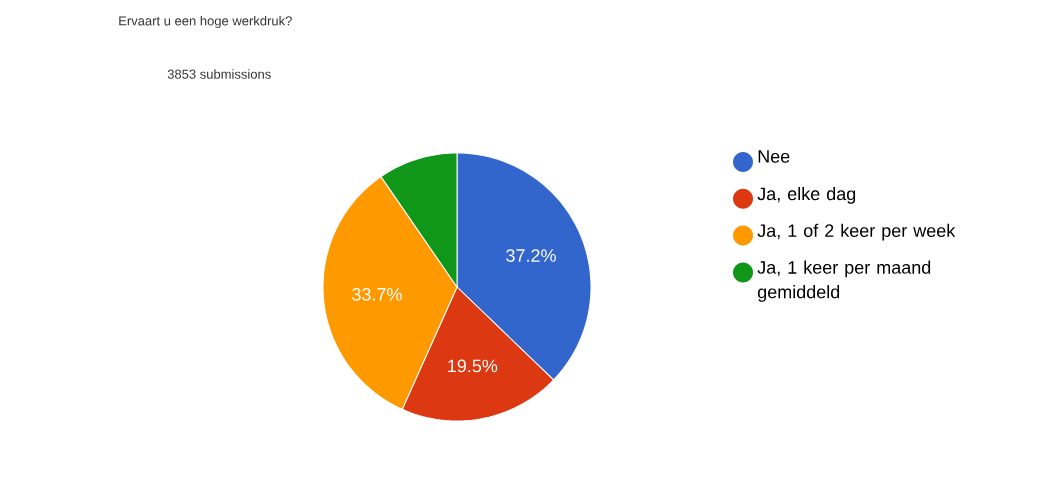 This screenshot has width=1056, height=483. Describe the element at coordinates (473, 366) in the screenshot. I see `data-label: 19.5%` at that location.